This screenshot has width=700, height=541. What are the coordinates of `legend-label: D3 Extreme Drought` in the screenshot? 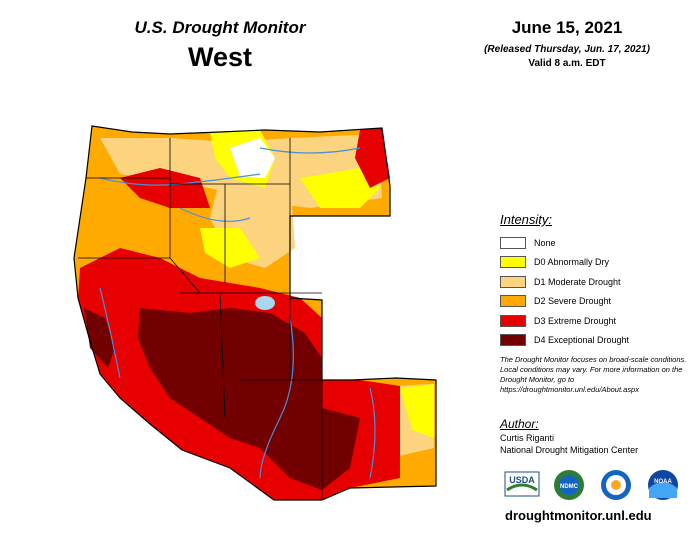 It's located at (575, 320).